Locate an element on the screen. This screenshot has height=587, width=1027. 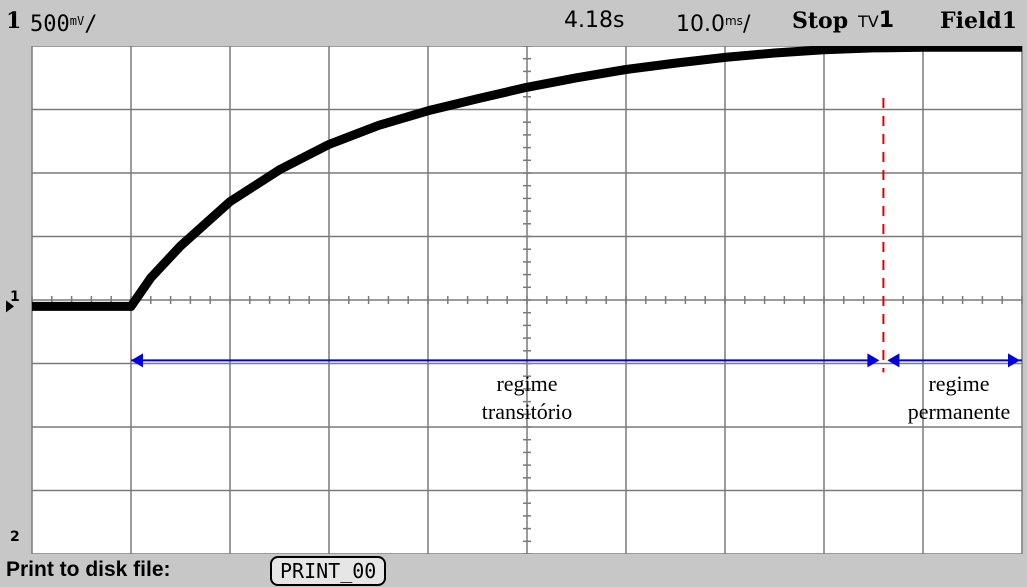
channel-number: 1 is located at coordinates (14, 21).